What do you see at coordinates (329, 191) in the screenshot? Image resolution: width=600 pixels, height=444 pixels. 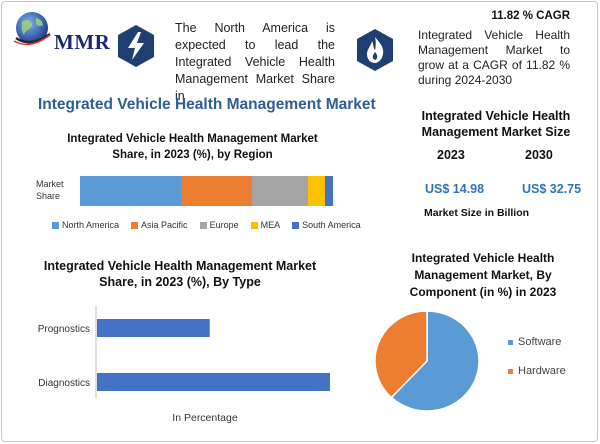 I see `bar-segment-south-america` at bounding box center [329, 191].